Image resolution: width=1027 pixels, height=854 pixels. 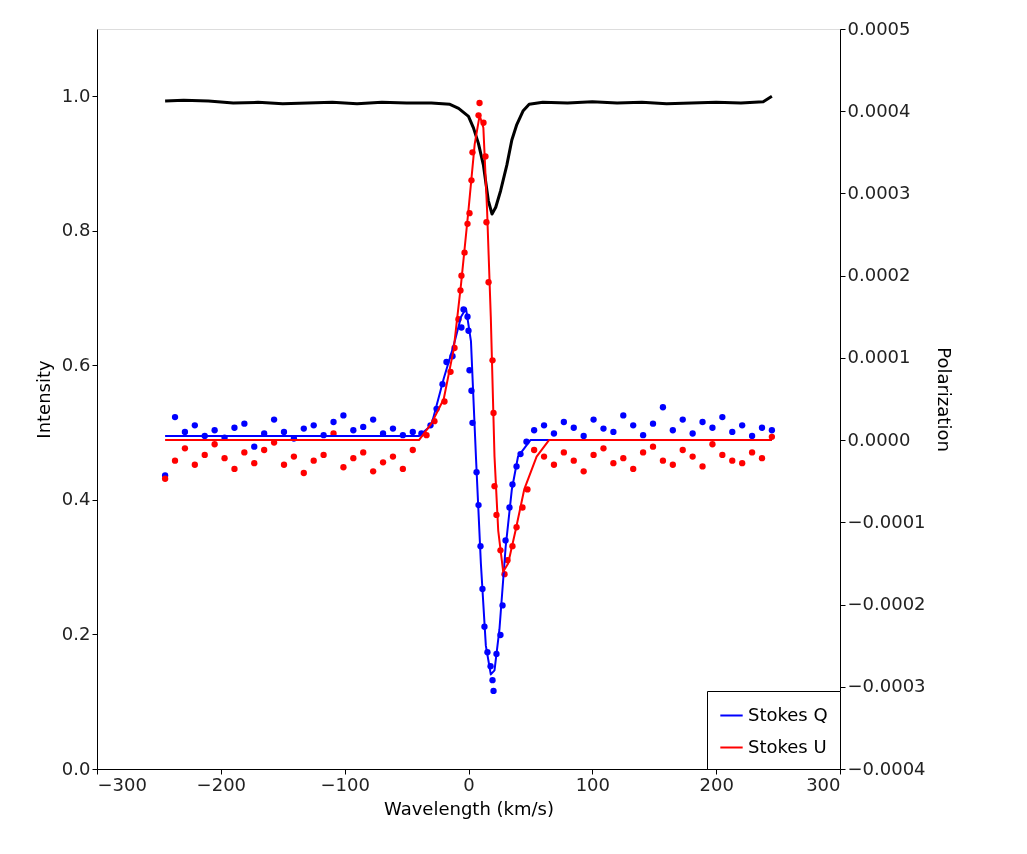 I want to click on y2-axis-title: Polarization, so click(x=944, y=399).